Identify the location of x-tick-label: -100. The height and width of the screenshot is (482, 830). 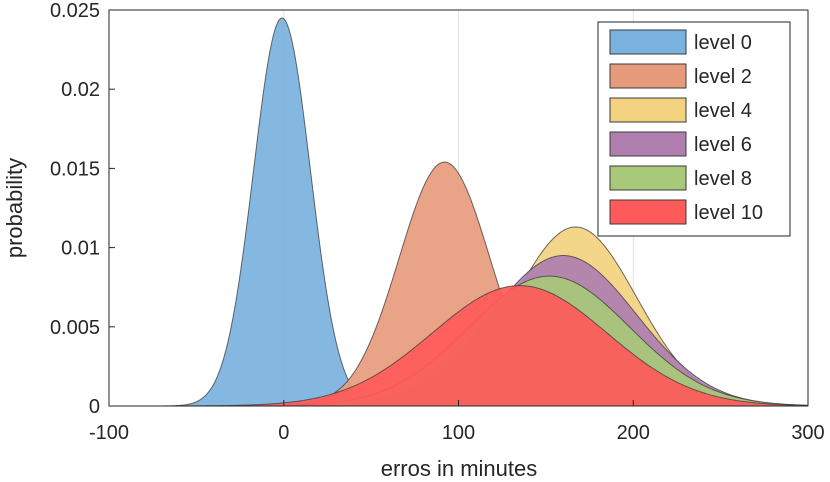
(109, 433).